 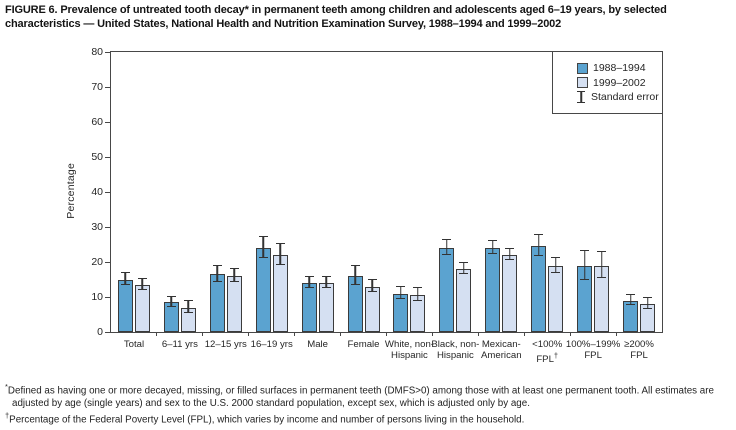 I want to click on x-category-label: Female, so click(x=363, y=344).